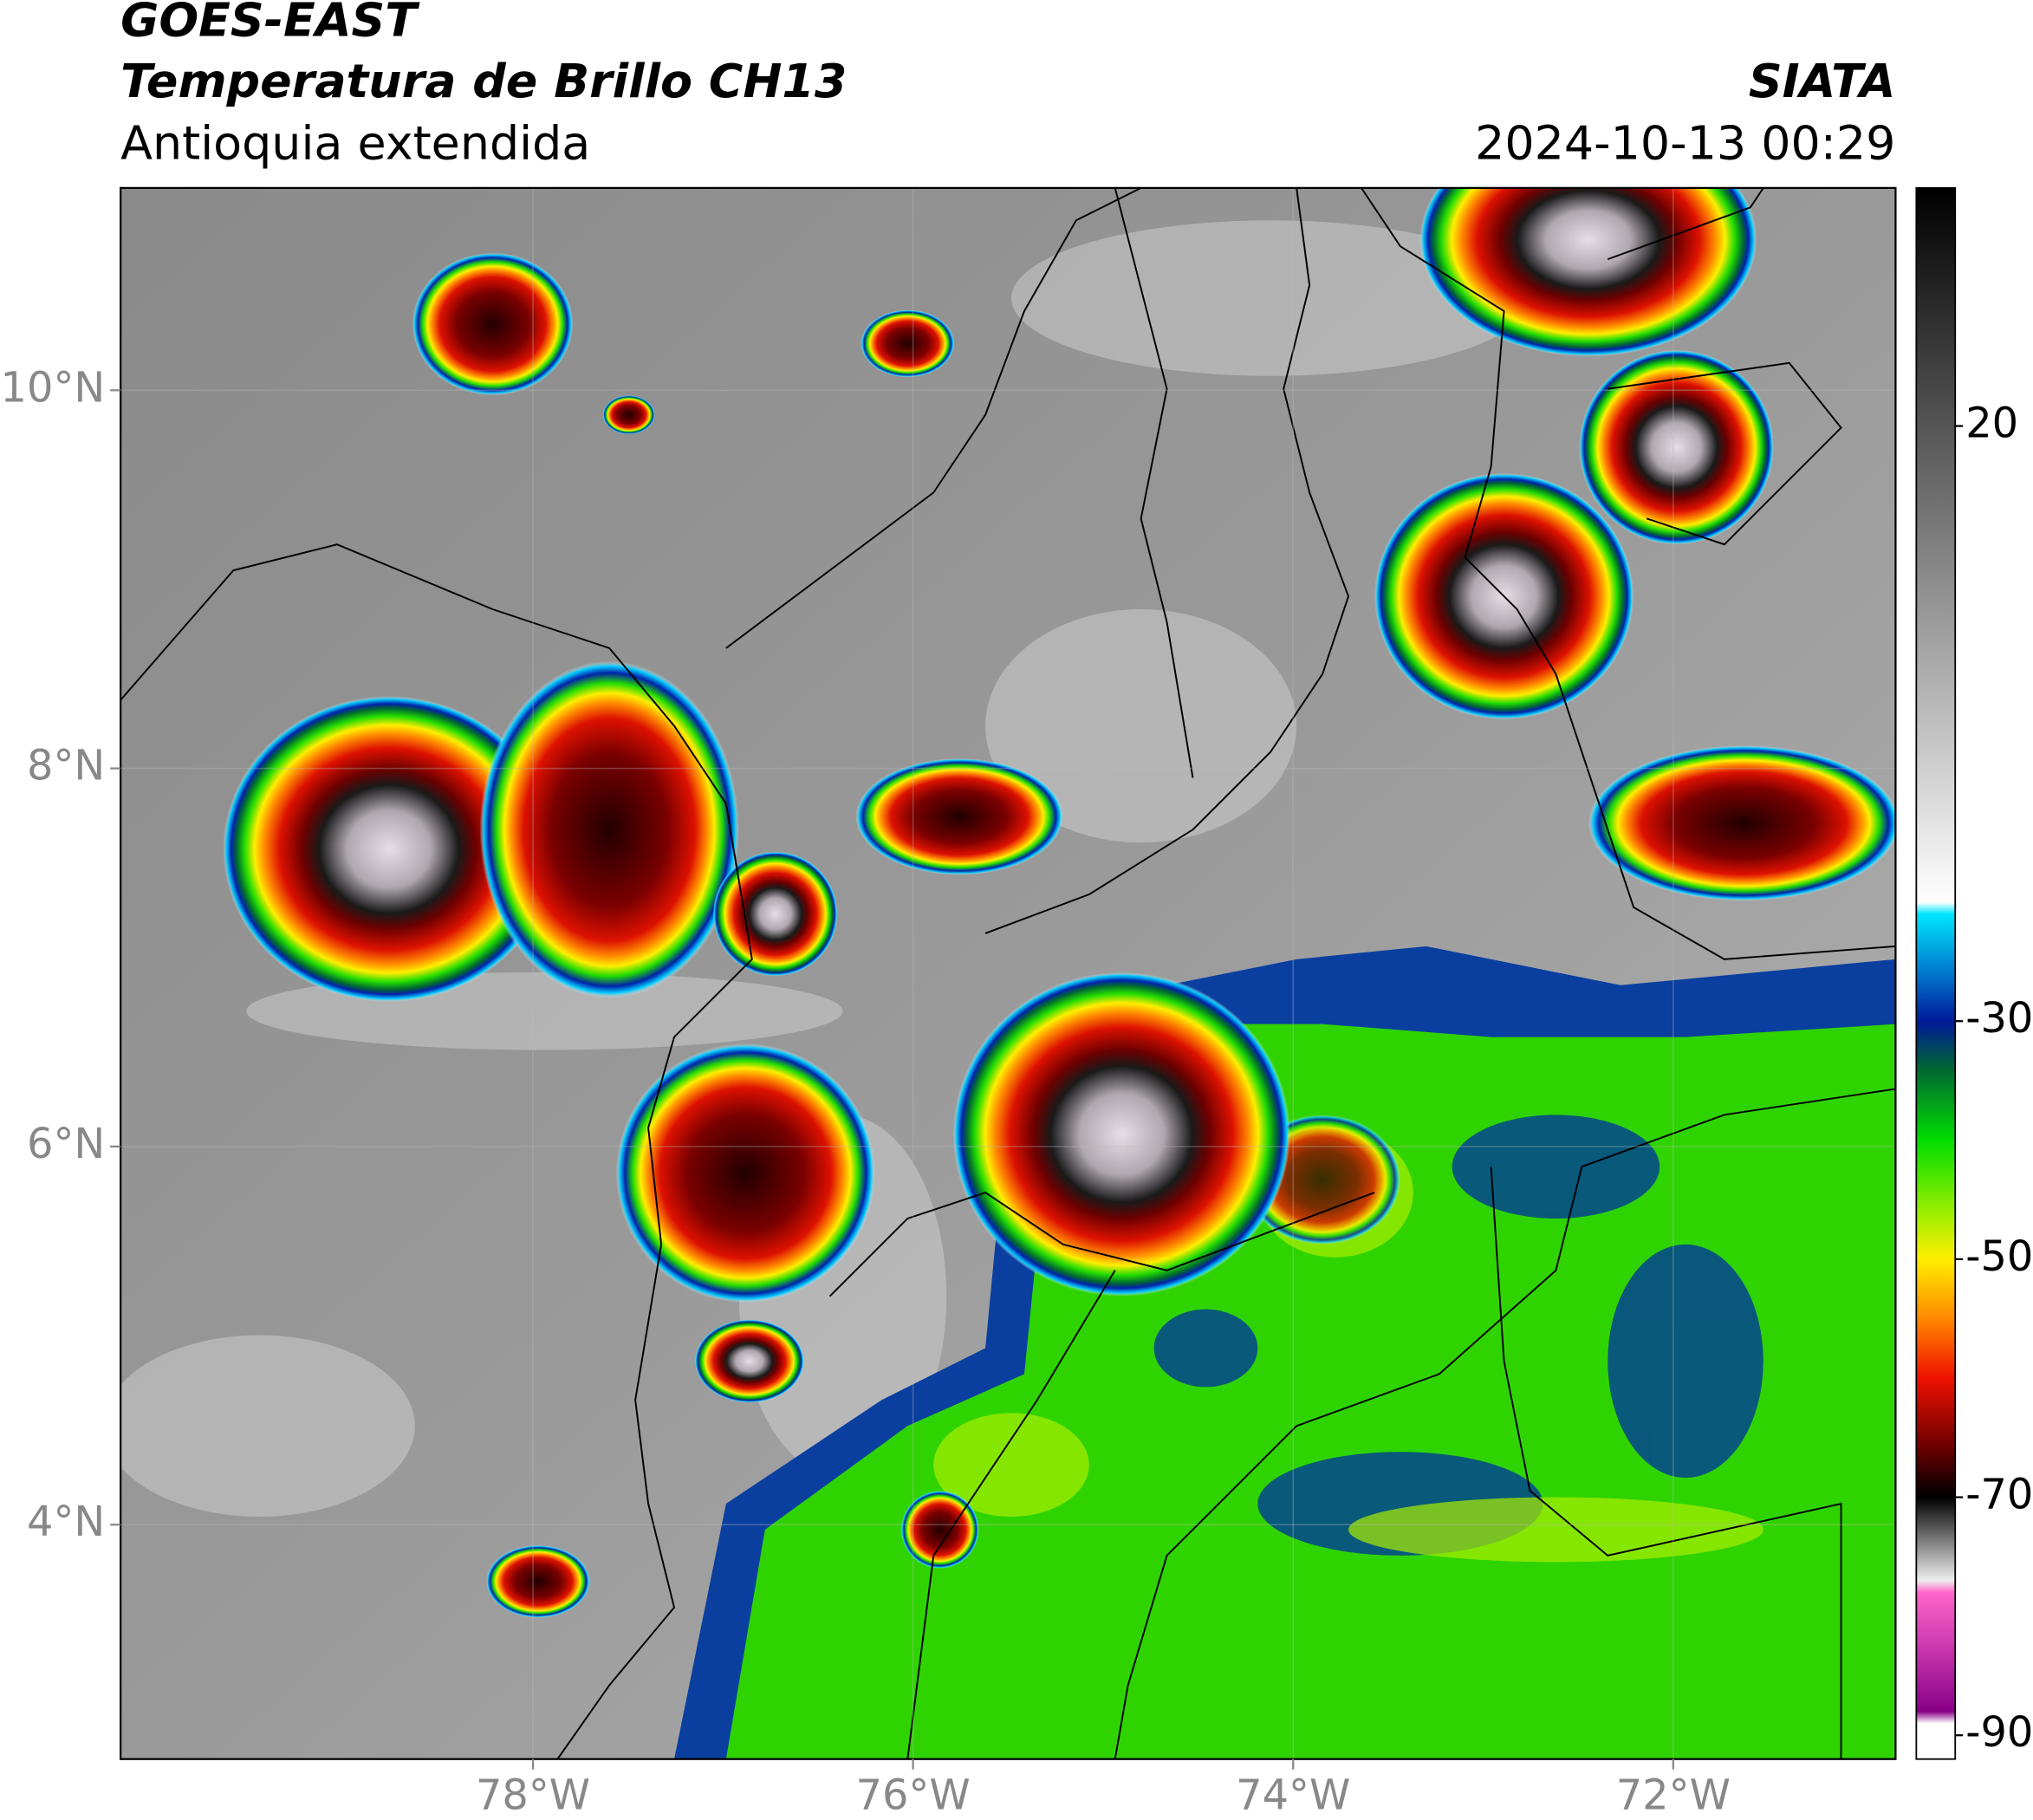 This screenshot has height=1820, width=2033. Describe the element at coordinates (914, 1796) in the screenshot. I see `x-tick-label: 76°W` at that location.